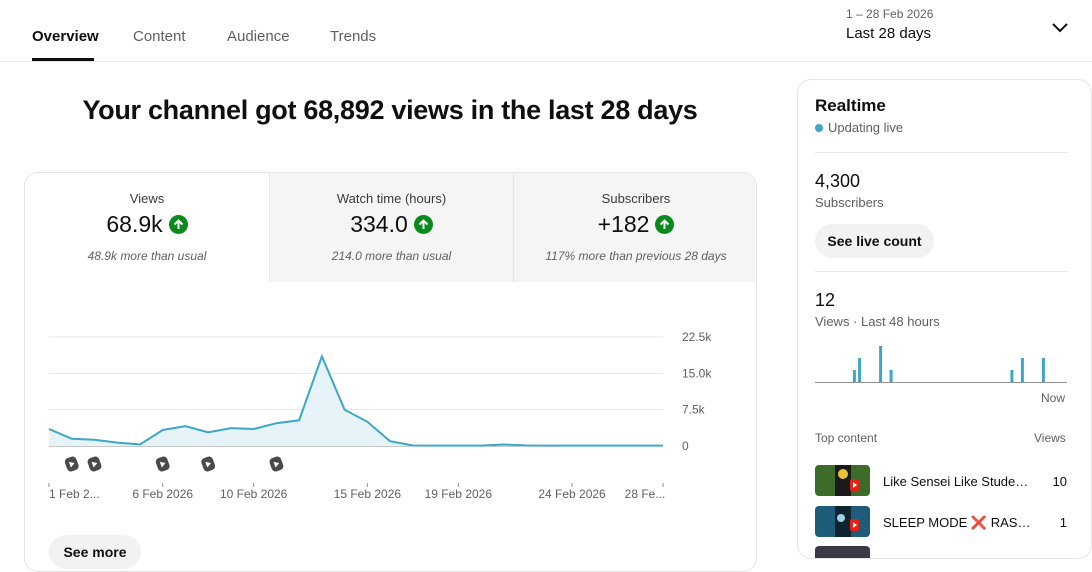 Image resolution: width=1092 pixels, height=572 pixels. What do you see at coordinates (1060, 481) in the screenshot?
I see `top-content-views: 10` at bounding box center [1060, 481].